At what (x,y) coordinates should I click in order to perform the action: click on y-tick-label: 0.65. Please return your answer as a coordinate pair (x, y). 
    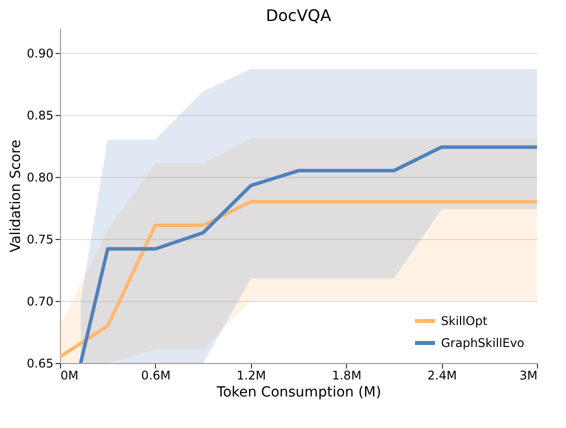
    Looking at the image, I should click on (40, 363).